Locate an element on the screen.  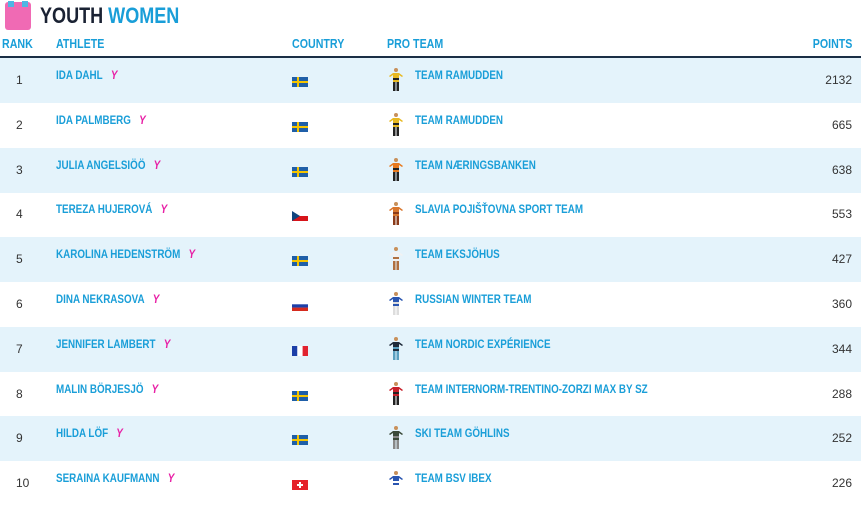
table-row: 10 SERAINA KAUFMANN Y TEAM BSV IBEX 226 is located at coordinates (430, 483).